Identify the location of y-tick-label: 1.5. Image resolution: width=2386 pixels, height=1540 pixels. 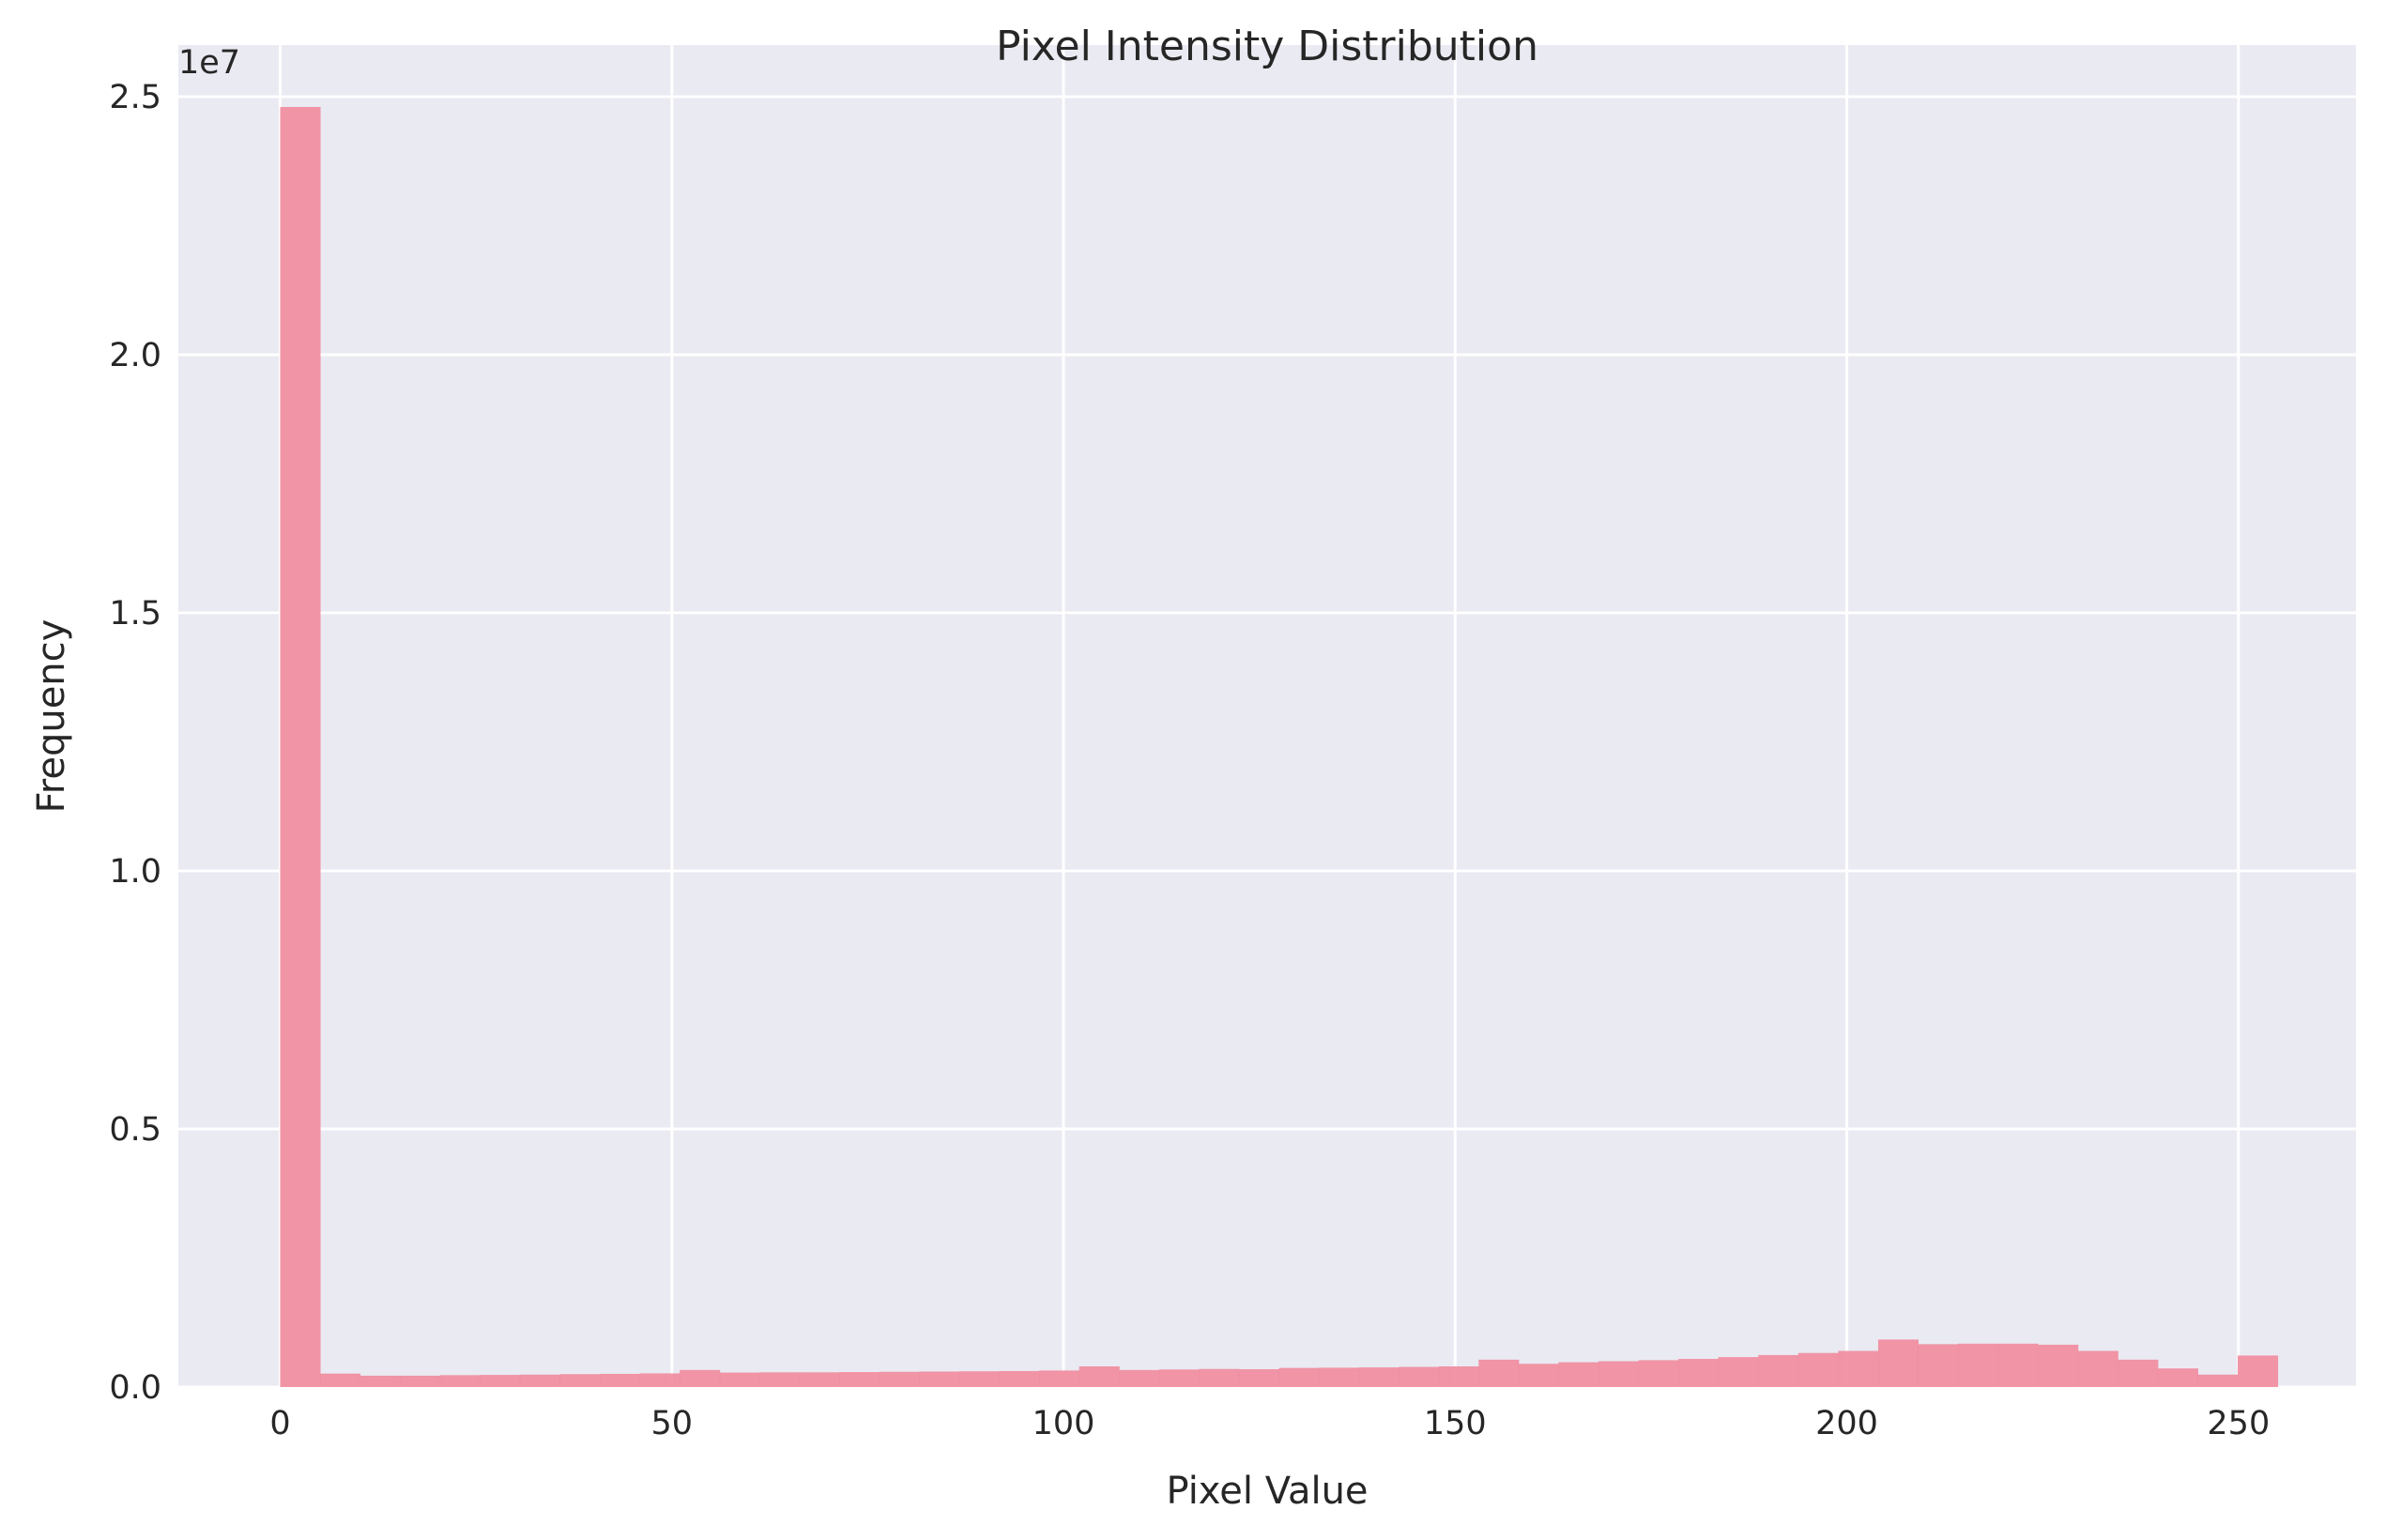
(135, 614).